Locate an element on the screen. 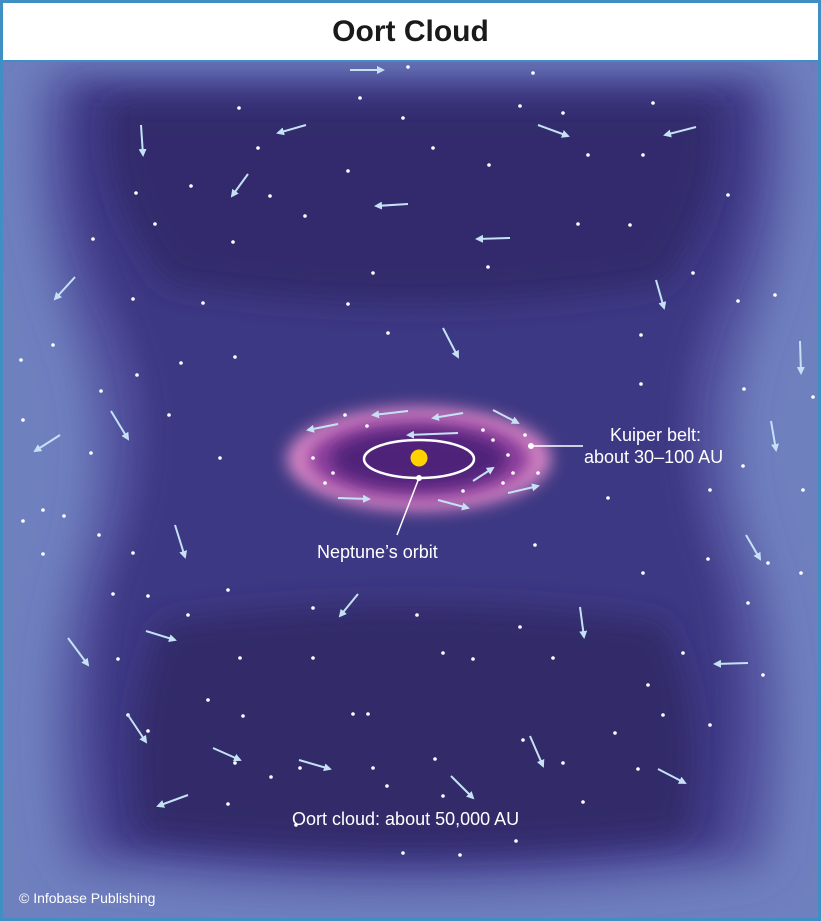 The width and height of the screenshot is (821, 921). page-title: Oort Cloud is located at coordinates (410, 31).